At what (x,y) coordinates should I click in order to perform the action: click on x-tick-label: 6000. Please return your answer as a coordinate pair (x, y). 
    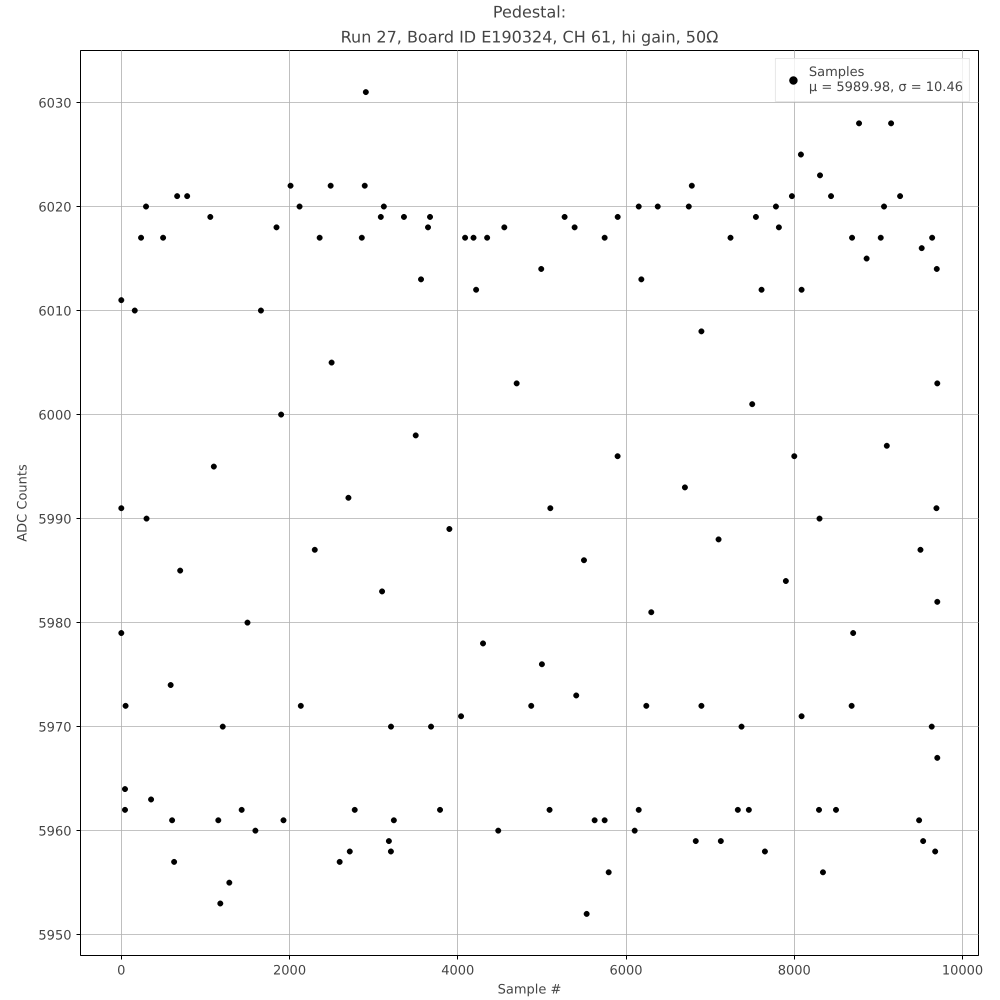
    Looking at the image, I should click on (626, 971).